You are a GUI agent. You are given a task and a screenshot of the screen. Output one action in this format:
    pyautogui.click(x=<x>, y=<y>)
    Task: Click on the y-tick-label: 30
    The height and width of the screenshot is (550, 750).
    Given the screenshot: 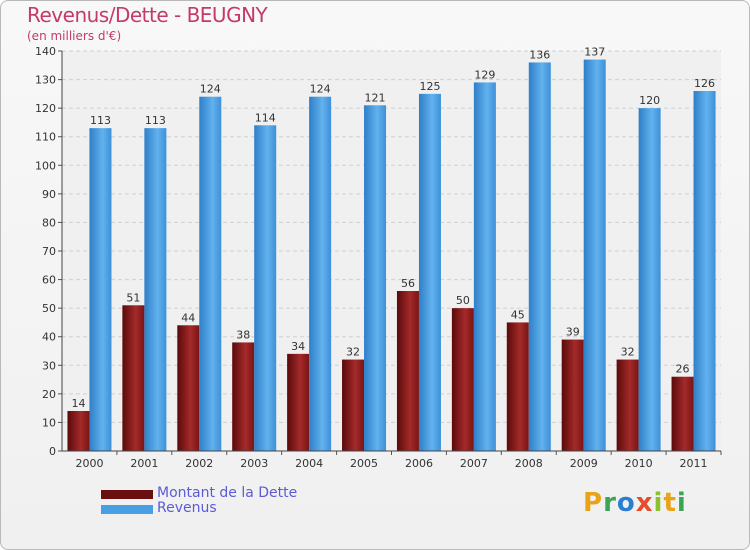 What is the action you would take?
    pyautogui.click(x=49, y=365)
    